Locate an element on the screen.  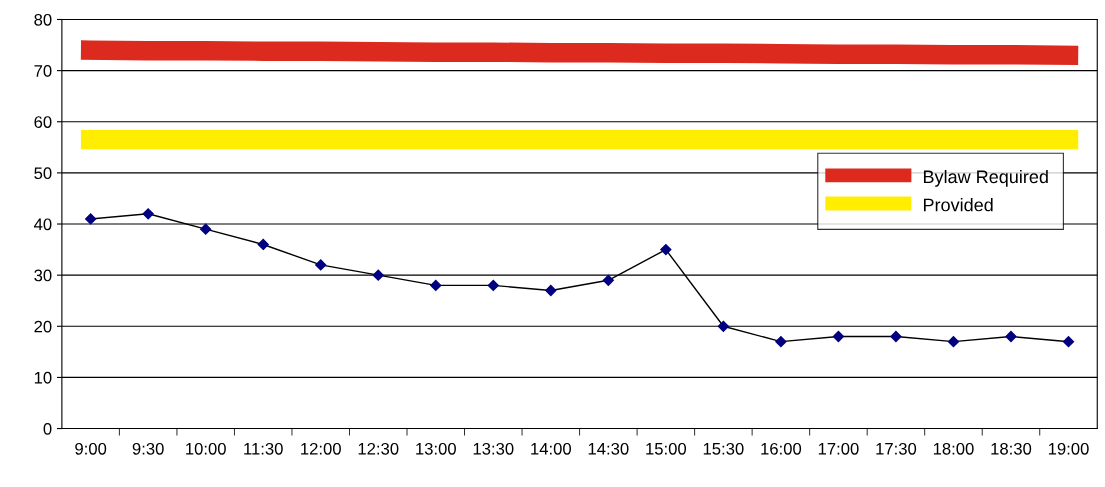
y-tick-label: 50 is located at coordinates (43, 173).